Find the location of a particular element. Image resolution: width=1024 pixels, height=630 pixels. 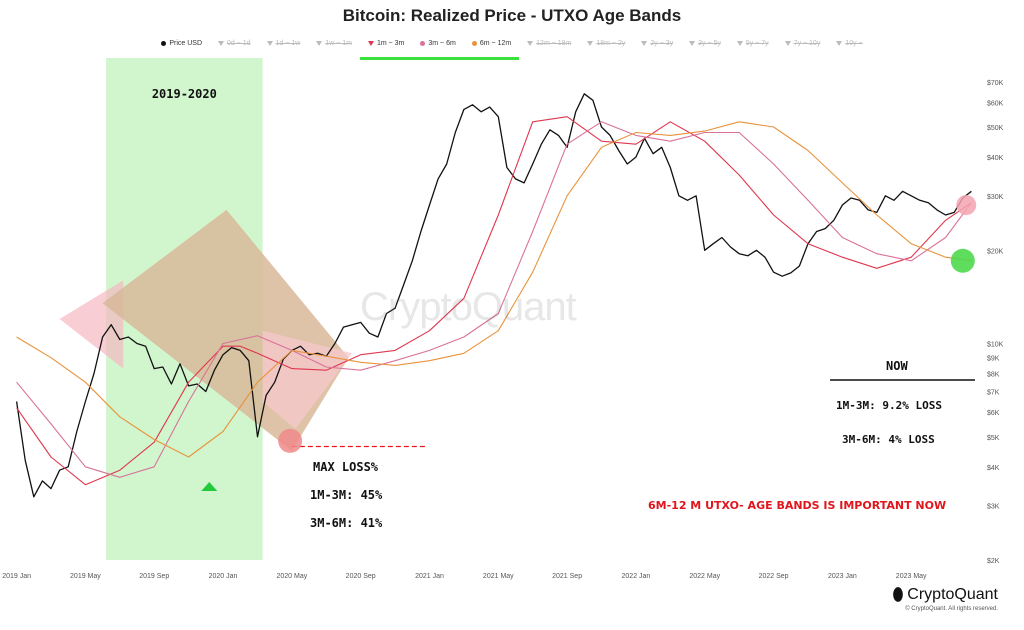

legend-item-1m-3m: 1m ~ 3m is located at coordinates (386, 43).